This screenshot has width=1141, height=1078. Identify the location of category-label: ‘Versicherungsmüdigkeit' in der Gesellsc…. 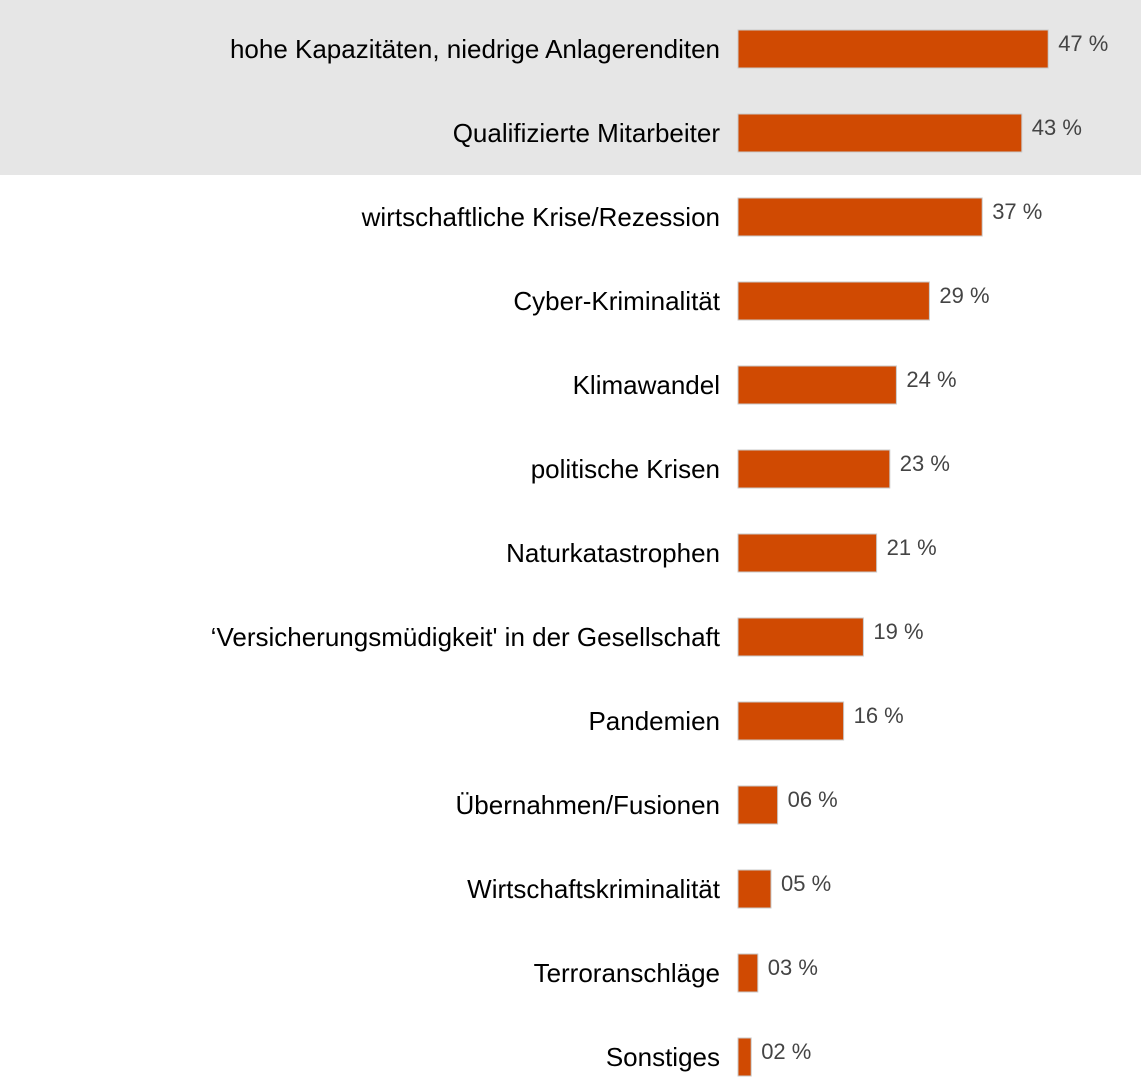
(466, 637).